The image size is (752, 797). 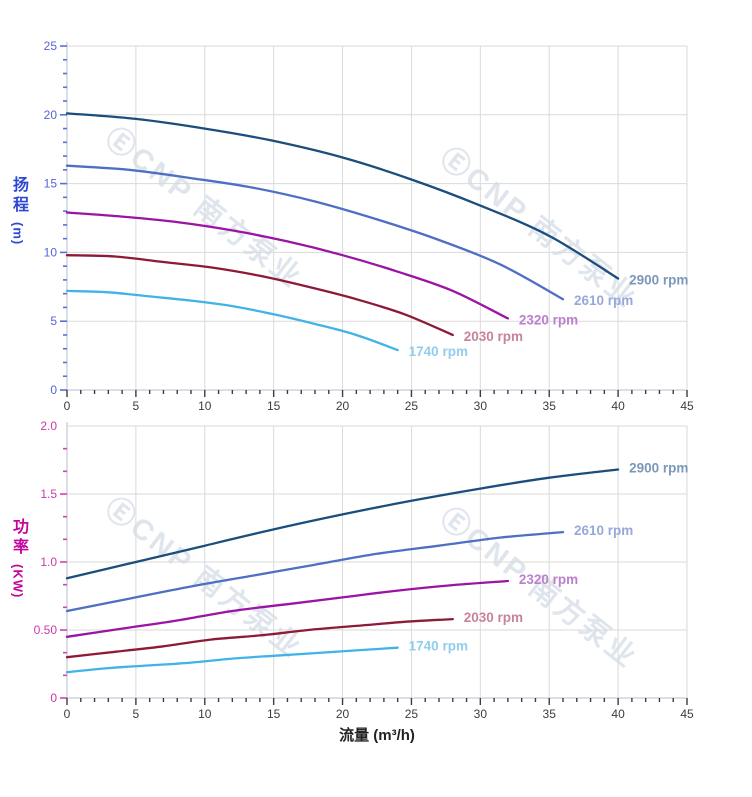 I want to click on head-axis-title-unit: (m), so click(x=18, y=234).